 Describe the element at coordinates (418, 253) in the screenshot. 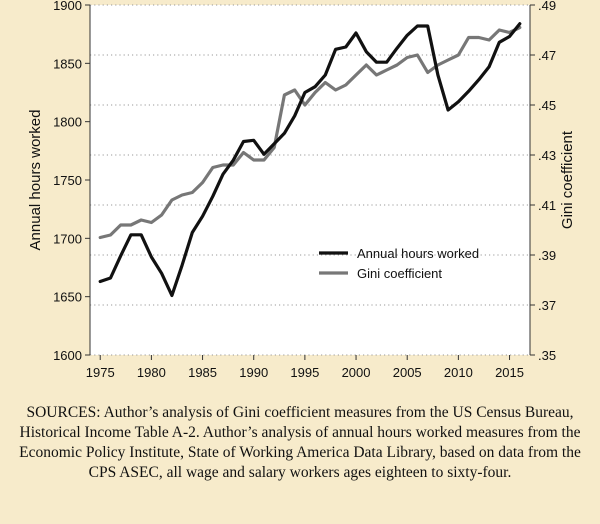

I see `legend-label-hours: Annual hours worked` at that location.